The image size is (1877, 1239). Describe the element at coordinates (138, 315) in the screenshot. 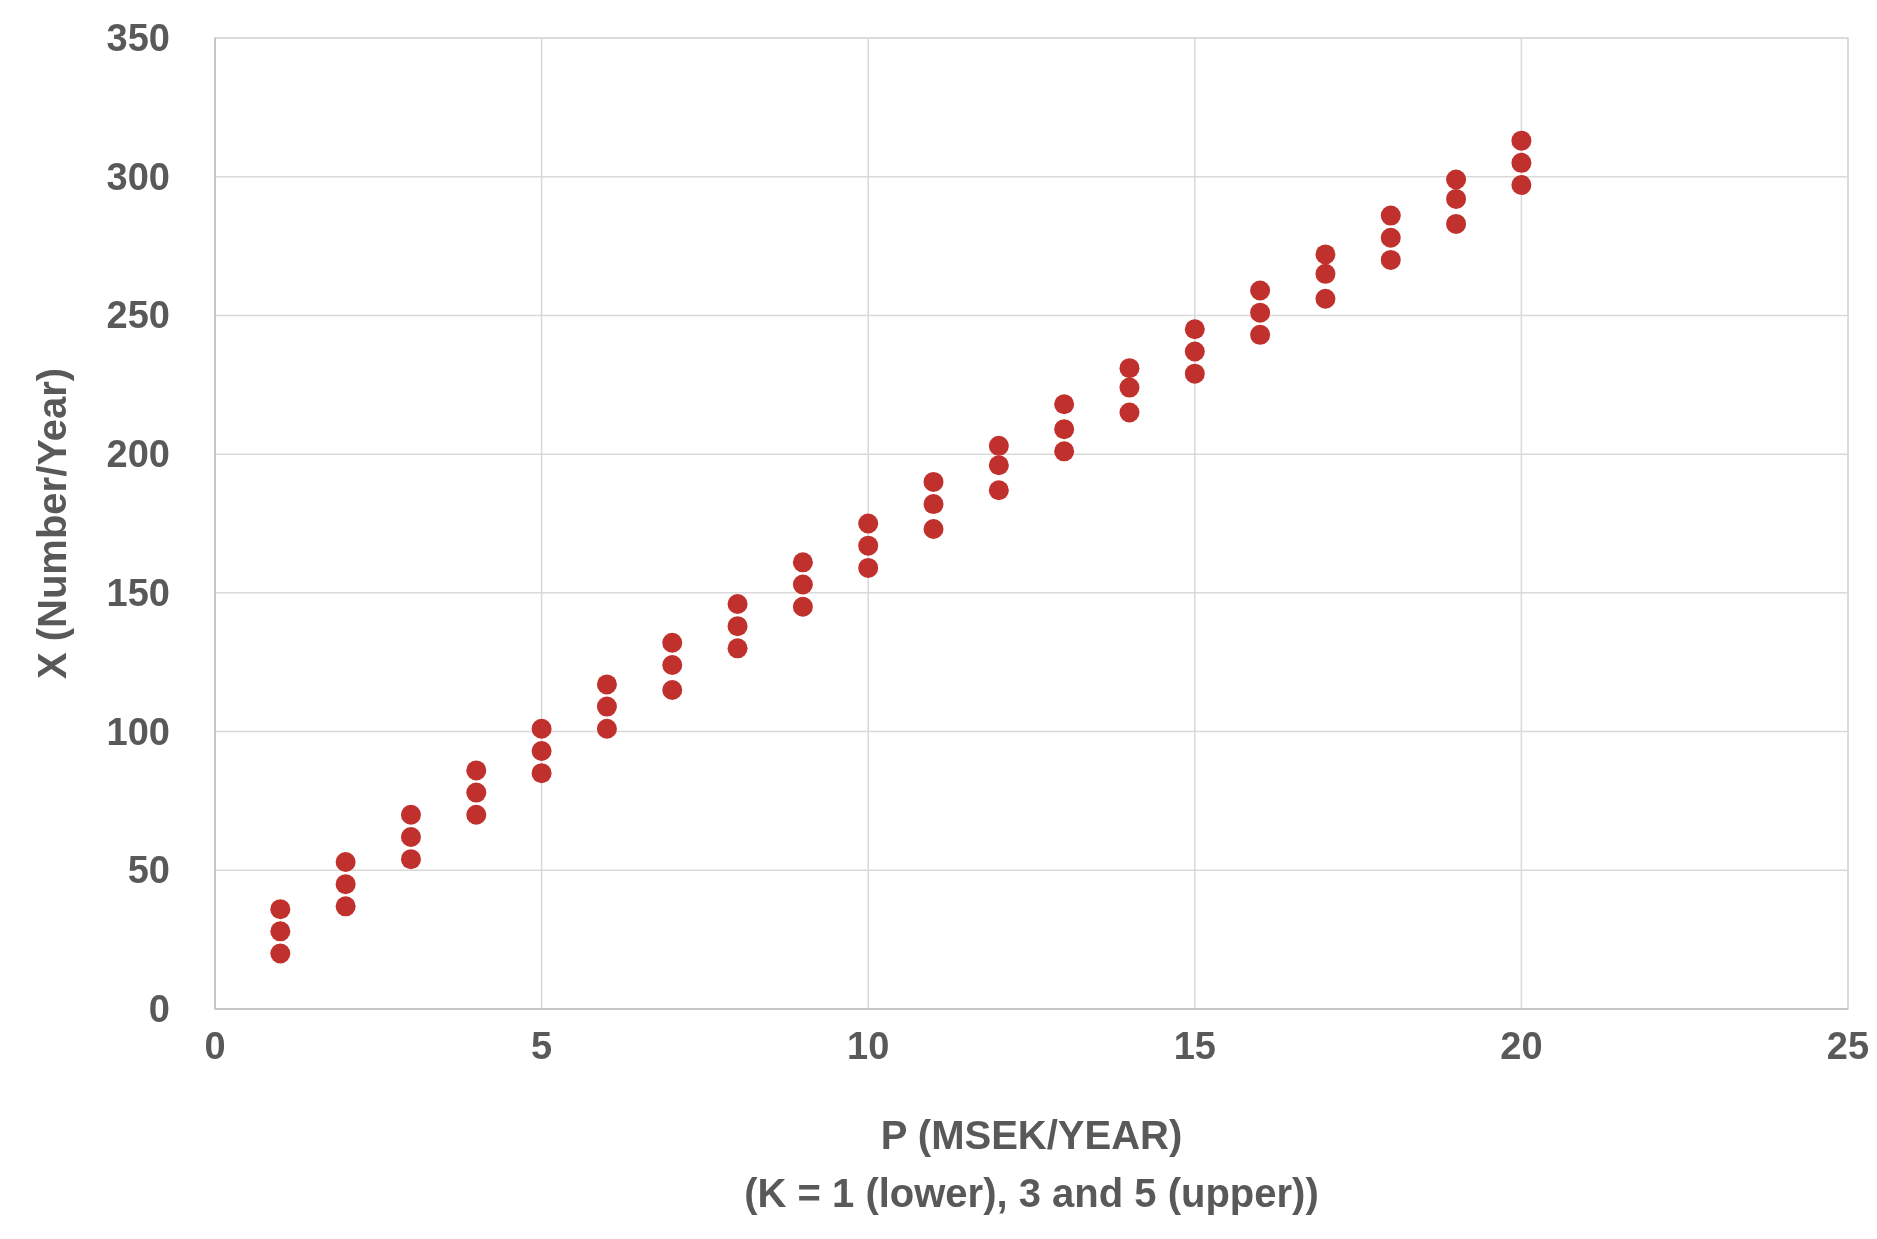

I see `y-tick-label: 250` at that location.